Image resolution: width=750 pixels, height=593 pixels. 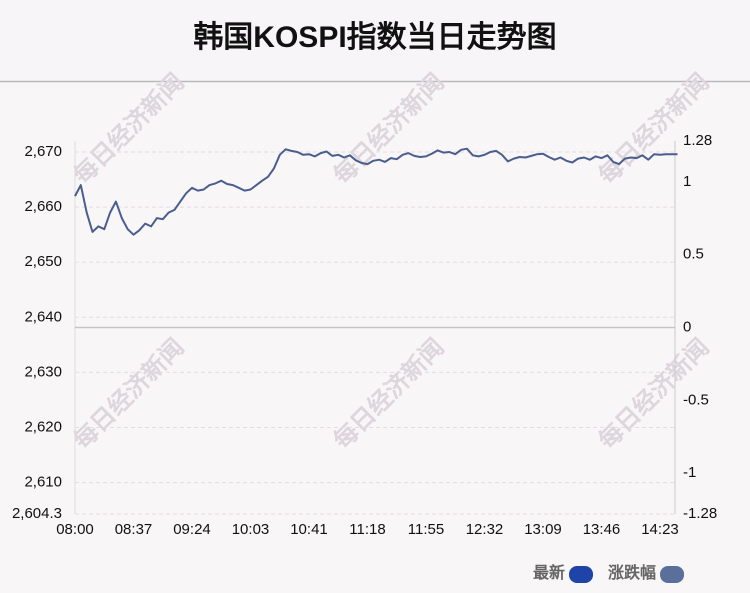 I want to click on y2-tick-label: 1, so click(x=687, y=181).